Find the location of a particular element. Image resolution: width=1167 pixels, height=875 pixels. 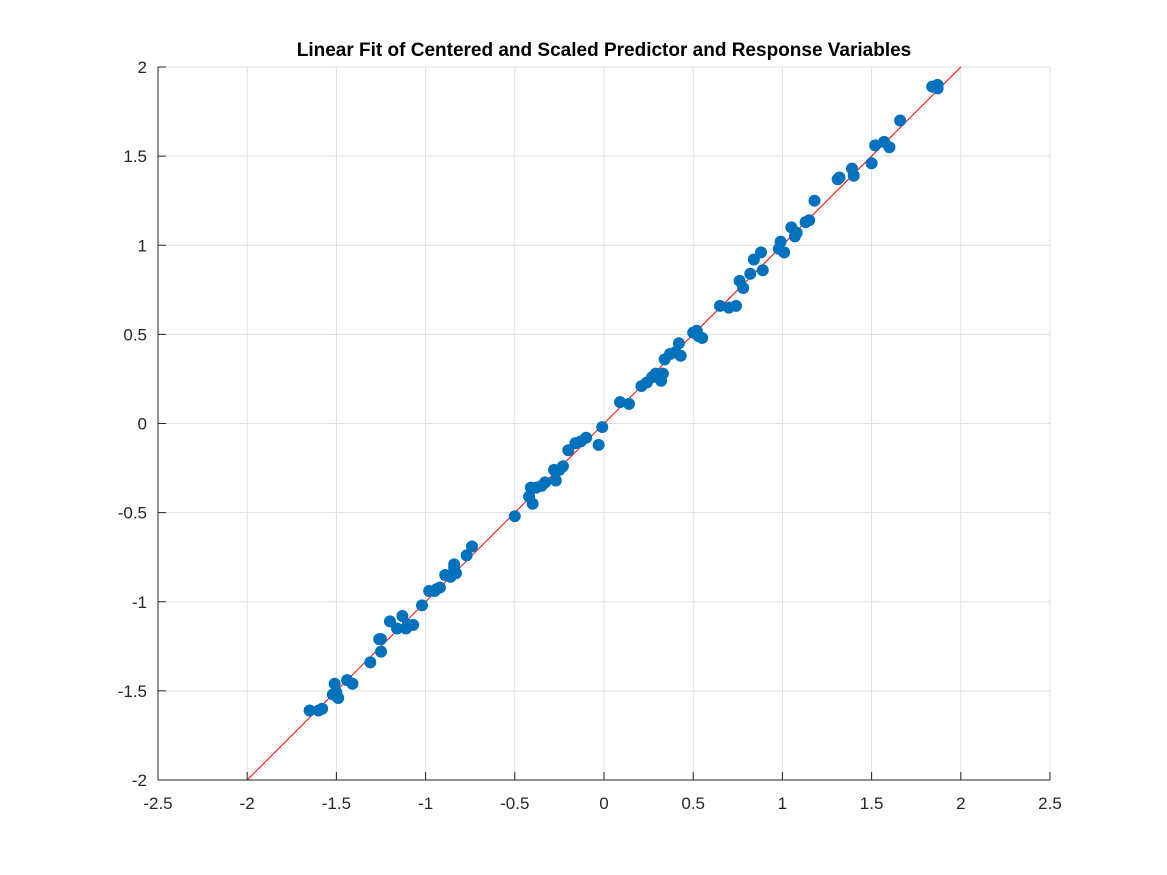

y-tick-label: 2 is located at coordinates (142, 67).